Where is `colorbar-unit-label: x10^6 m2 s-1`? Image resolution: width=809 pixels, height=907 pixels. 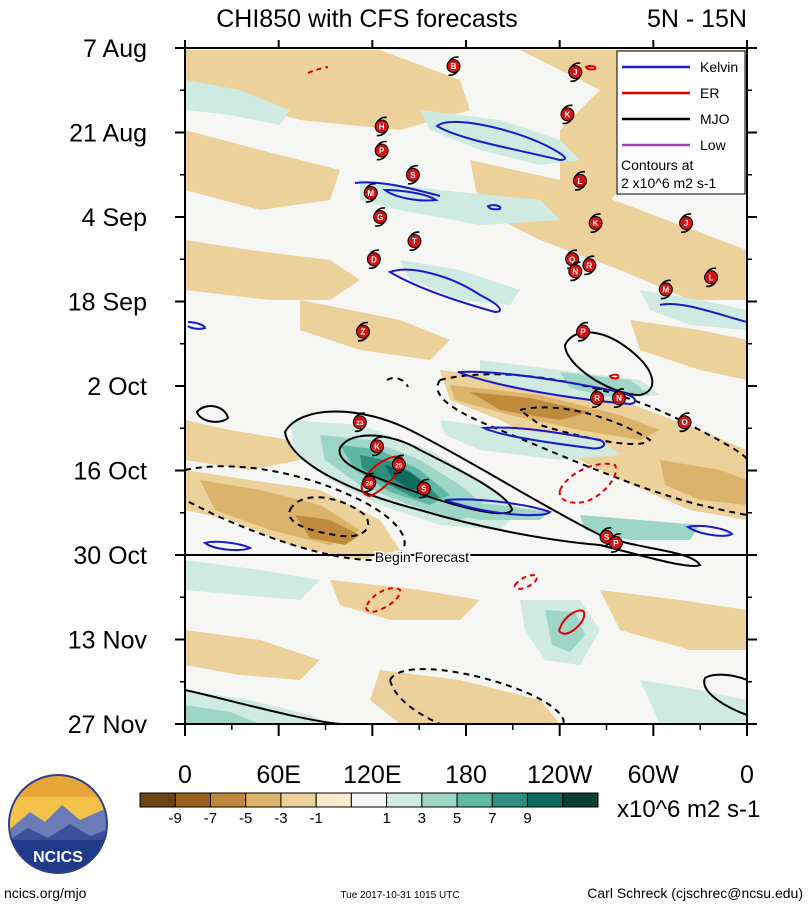 colorbar-unit-label: x10^6 m2 s-1 is located at coordinates (688, 809).